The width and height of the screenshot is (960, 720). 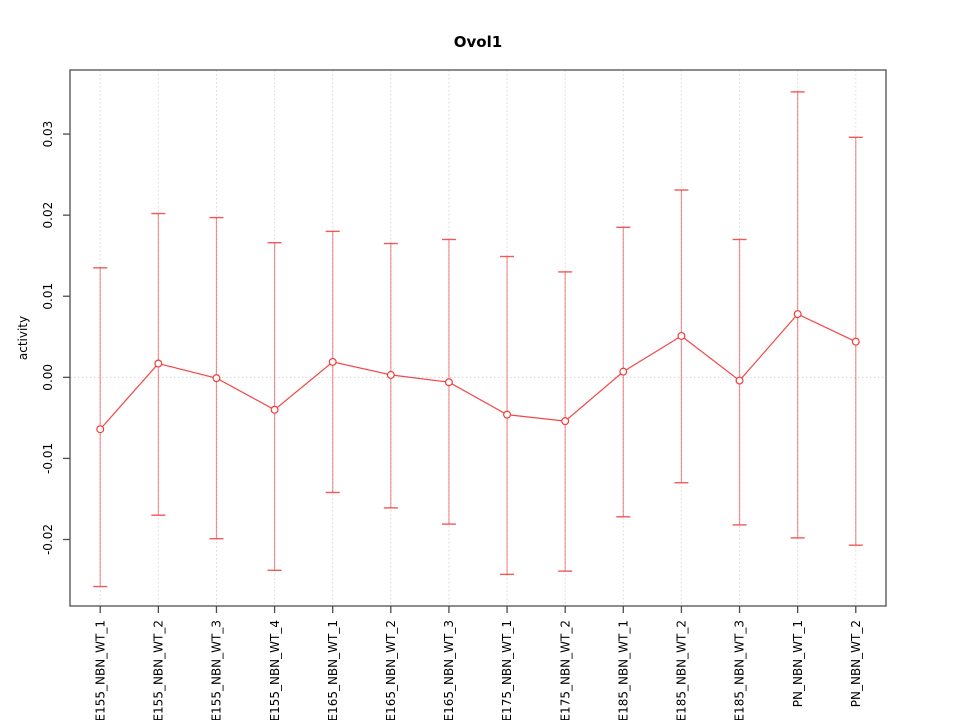 I want to click on x-tick-label: E155_NBN_WT_1, so click(x=100, y=670).